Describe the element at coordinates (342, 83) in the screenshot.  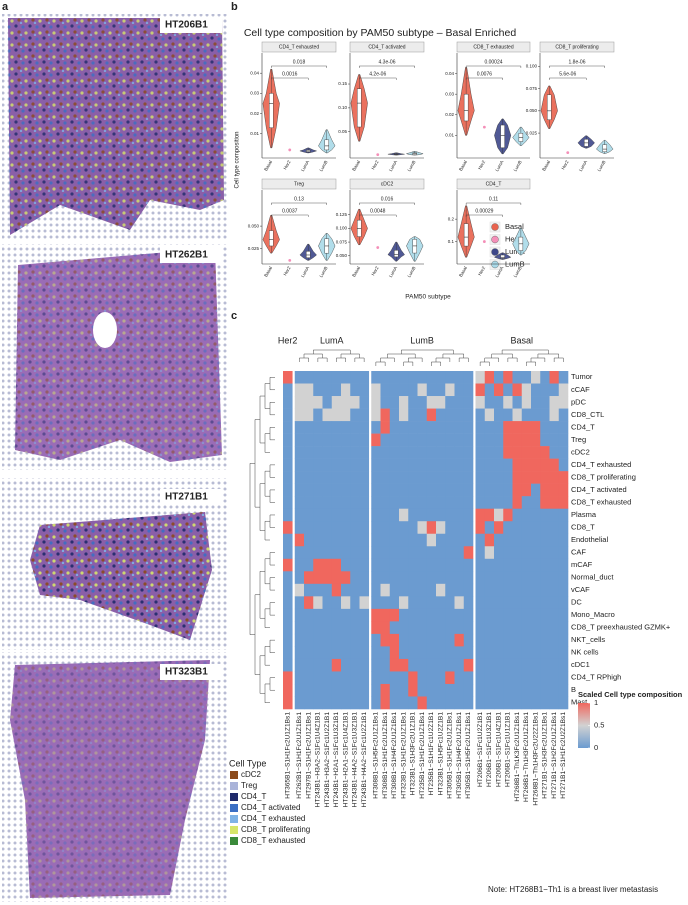
I see `y-tick-label: 0.15` at that location.